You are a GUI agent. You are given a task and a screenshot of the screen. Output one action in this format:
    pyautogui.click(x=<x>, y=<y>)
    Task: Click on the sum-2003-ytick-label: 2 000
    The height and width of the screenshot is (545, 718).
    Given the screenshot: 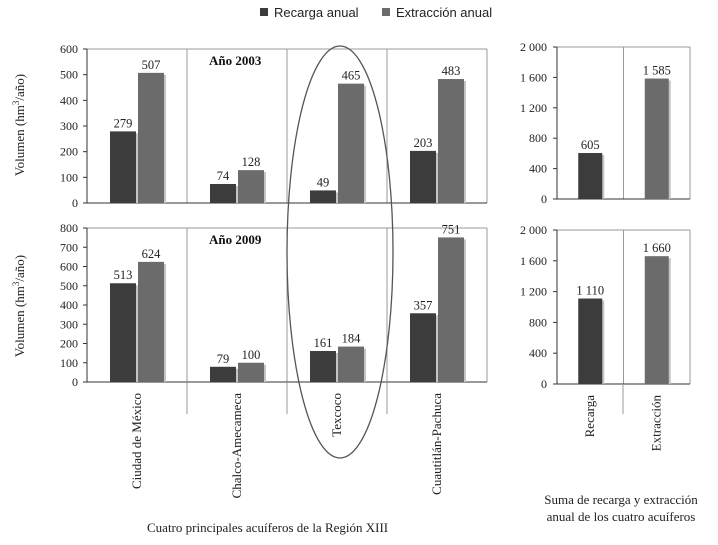 What is the action you would take?
    pyautogui.click(x=533, y=47)
    